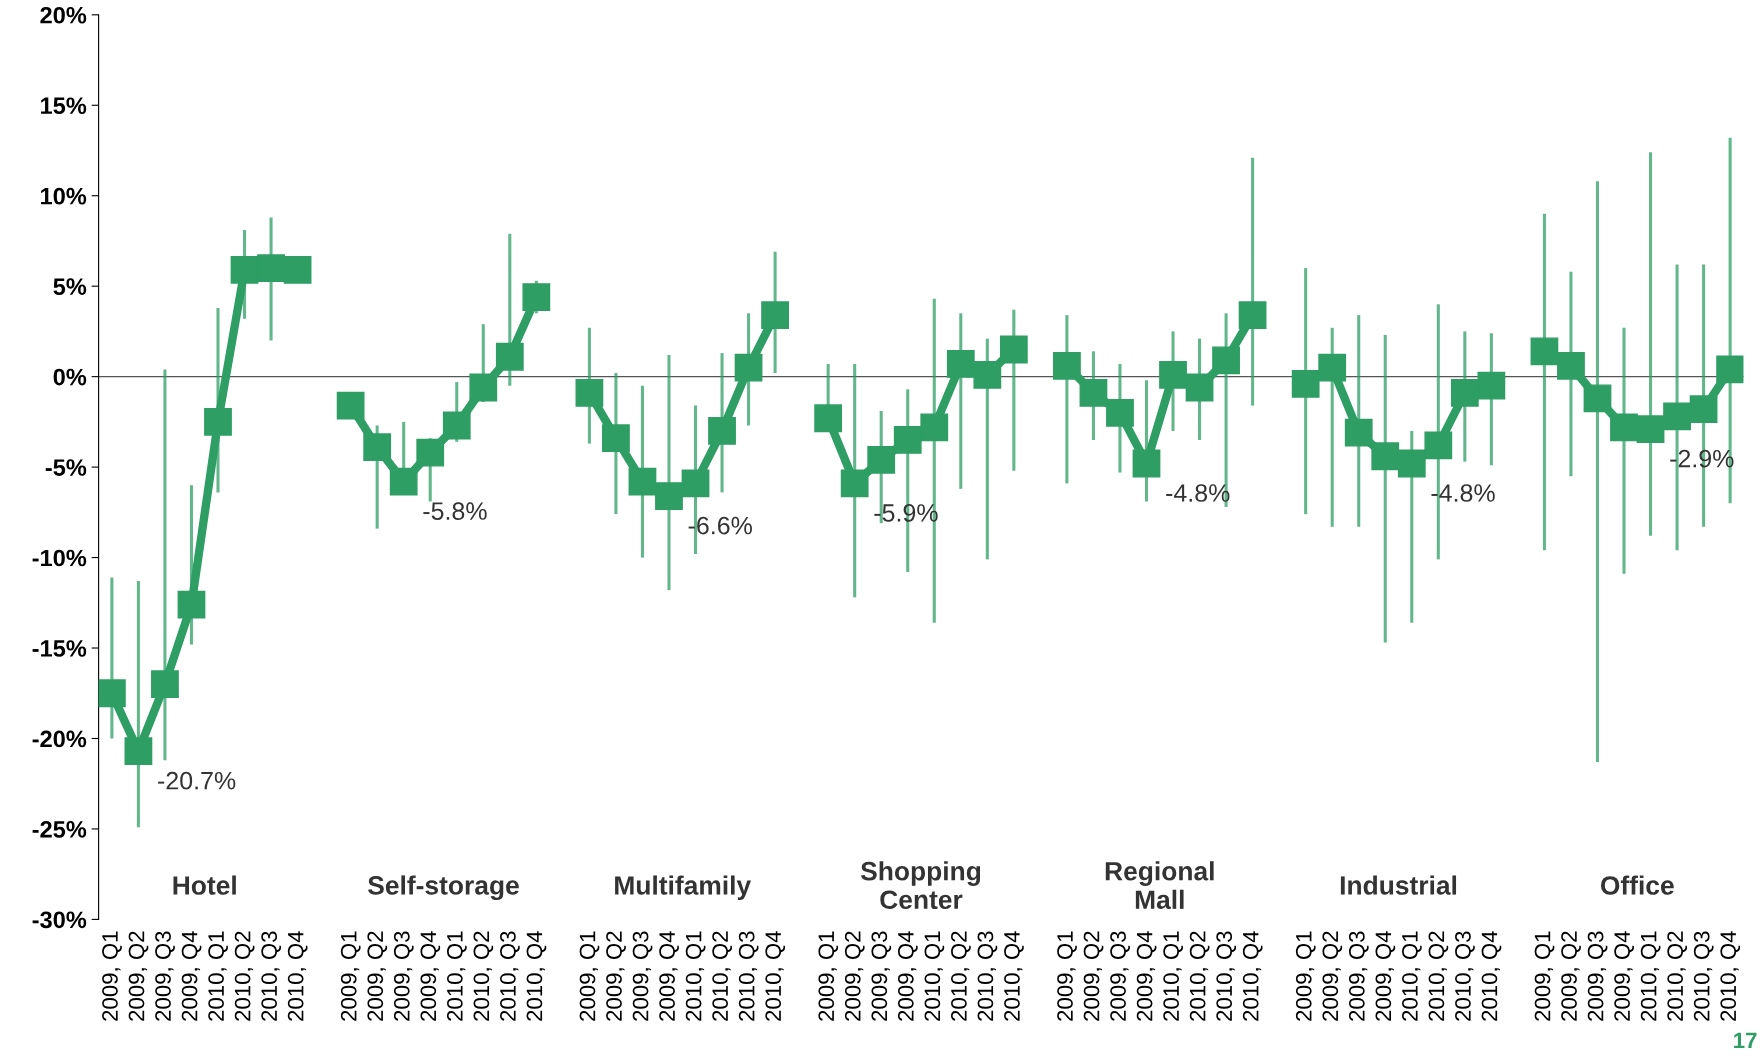 The height and width of the screenshot is (1058, 1761). Describe the element at coordinates (920, 885) in the screenshot. I see `annotation: Shopping Center` at that location.